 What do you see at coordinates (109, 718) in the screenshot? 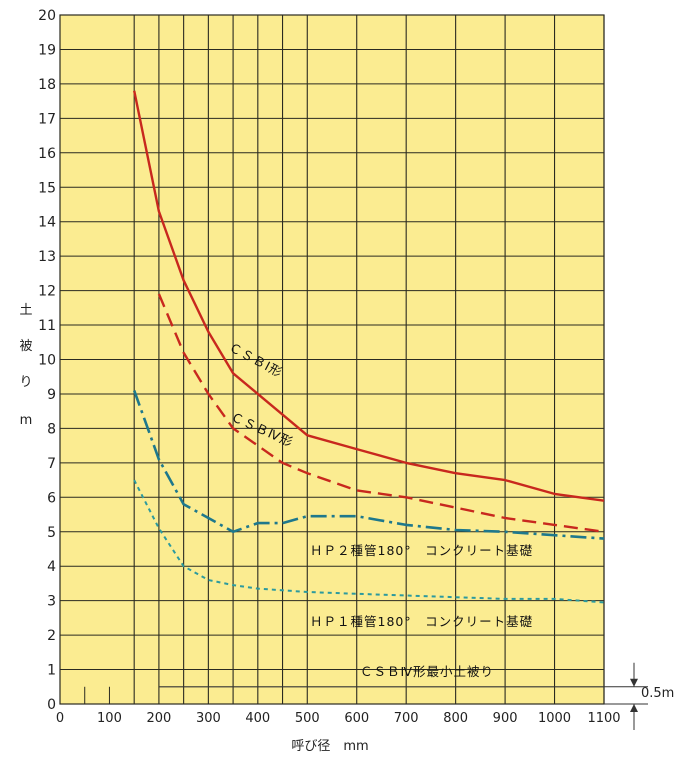
I see `x-tick-label: 100` at bounding box center [109, 718].